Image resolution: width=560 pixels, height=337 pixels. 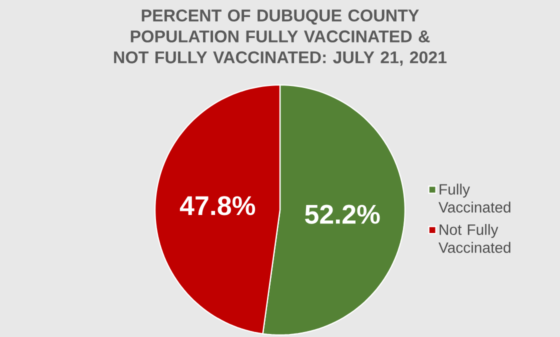 I want to click on legend-label: Not Fully Vaccinated, so click(x=474, y=238).